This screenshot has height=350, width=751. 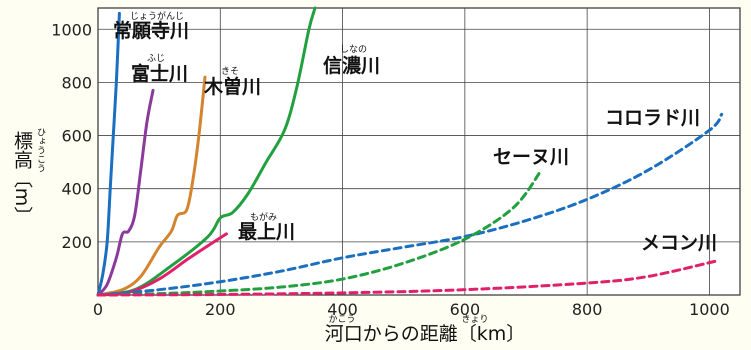 What do you see at coordinates (230, 71) in the screenshot?
I see `series-label-ruby-2: きそ` at bounding box center [230, 71].